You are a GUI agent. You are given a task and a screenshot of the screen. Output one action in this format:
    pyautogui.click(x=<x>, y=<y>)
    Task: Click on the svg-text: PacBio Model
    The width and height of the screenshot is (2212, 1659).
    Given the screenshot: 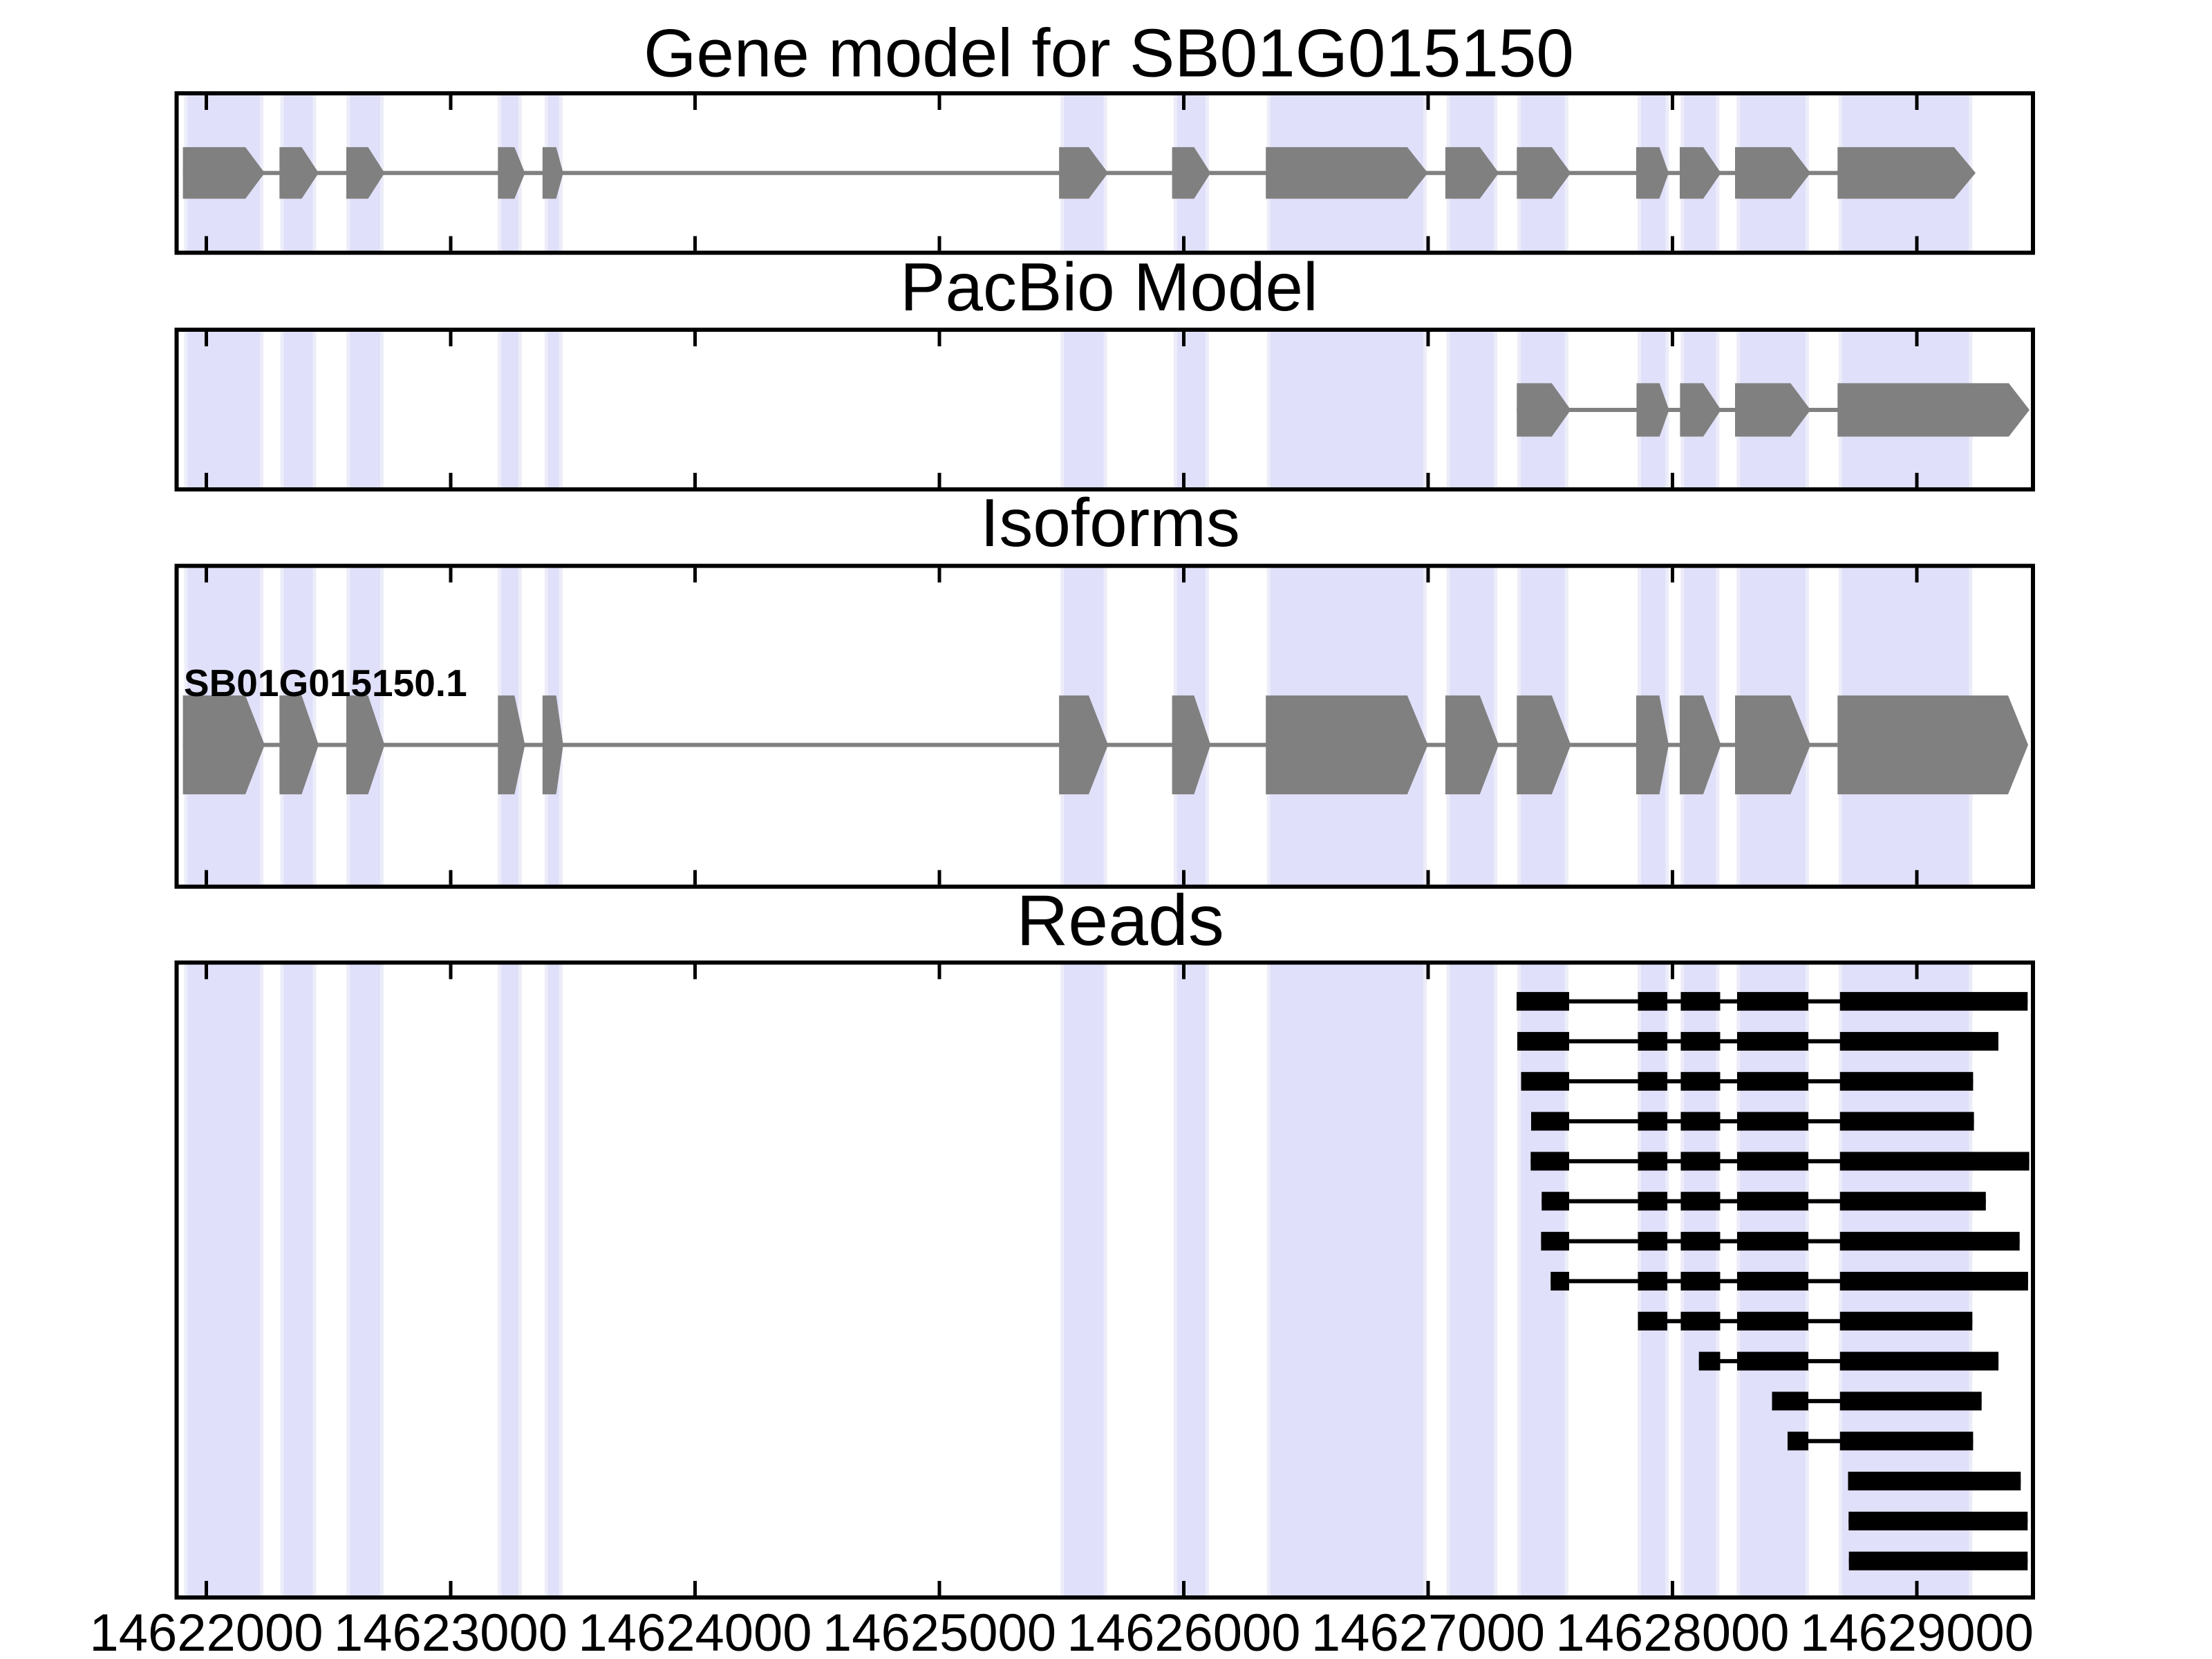 What is the action you would take?
    pyautogui.click(x=1109, y=287)
    